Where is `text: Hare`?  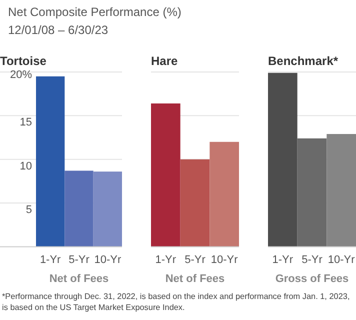 text: Hare is located at coordinates (164, 61).